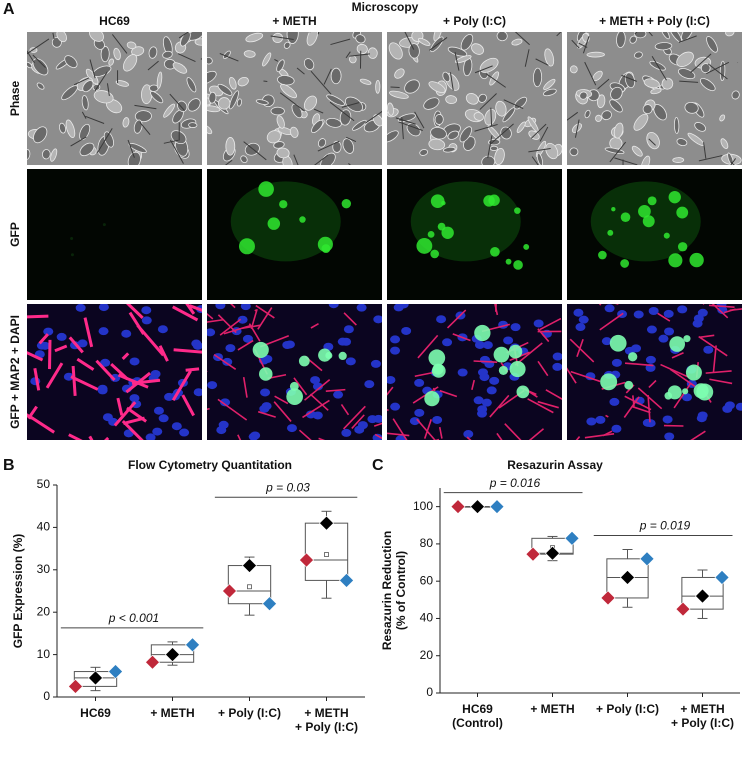 This screenshot has height=763, width=742. What do you see at coordinates (702, 716) in the screenshot?
I see `x-tick-label: + METH + Poly (I:C)` at bounding box center [702, 716].